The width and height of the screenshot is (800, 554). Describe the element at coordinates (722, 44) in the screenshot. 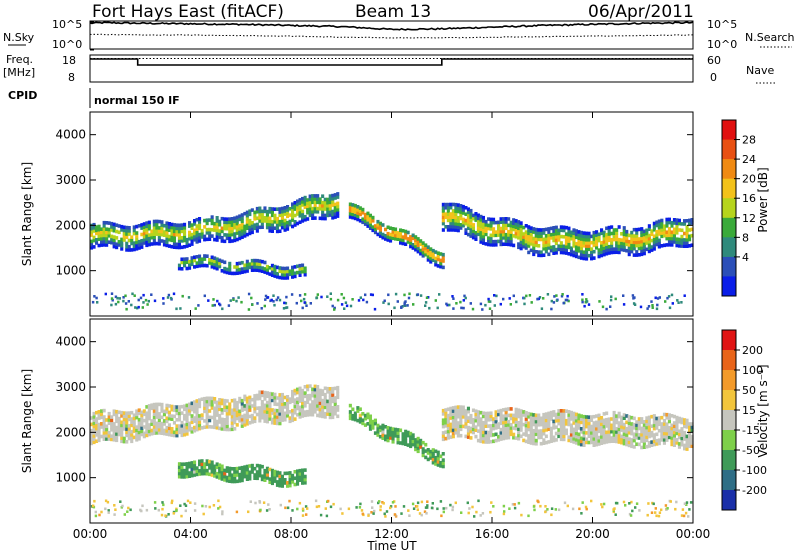

I see `nsearch-tick-bottom: 10^0` at that location.